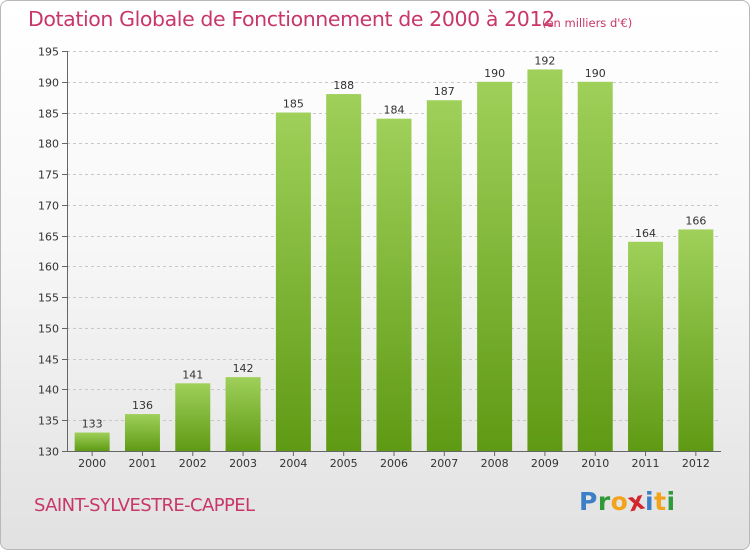 This screenshot has height=550, width=750. Describe the element at coordinates (142, 463) in the screenshot. I see `x-tick-label: 2001` at that location.